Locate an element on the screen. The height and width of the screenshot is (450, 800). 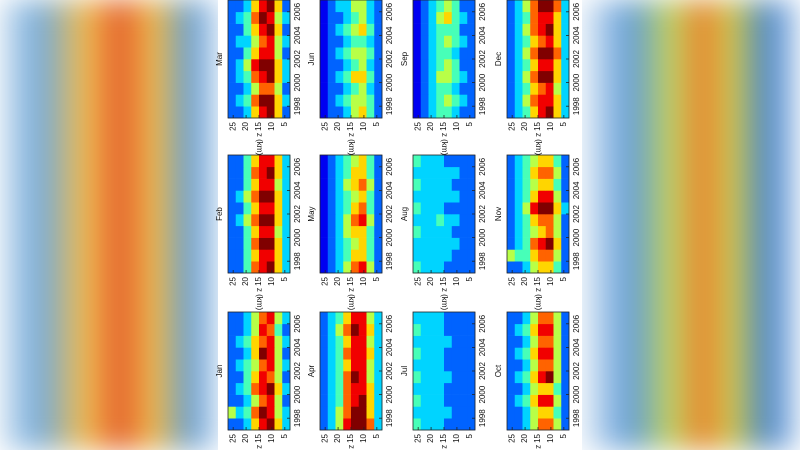
x-tick-label: 25 is located at coordinates (417, 437).